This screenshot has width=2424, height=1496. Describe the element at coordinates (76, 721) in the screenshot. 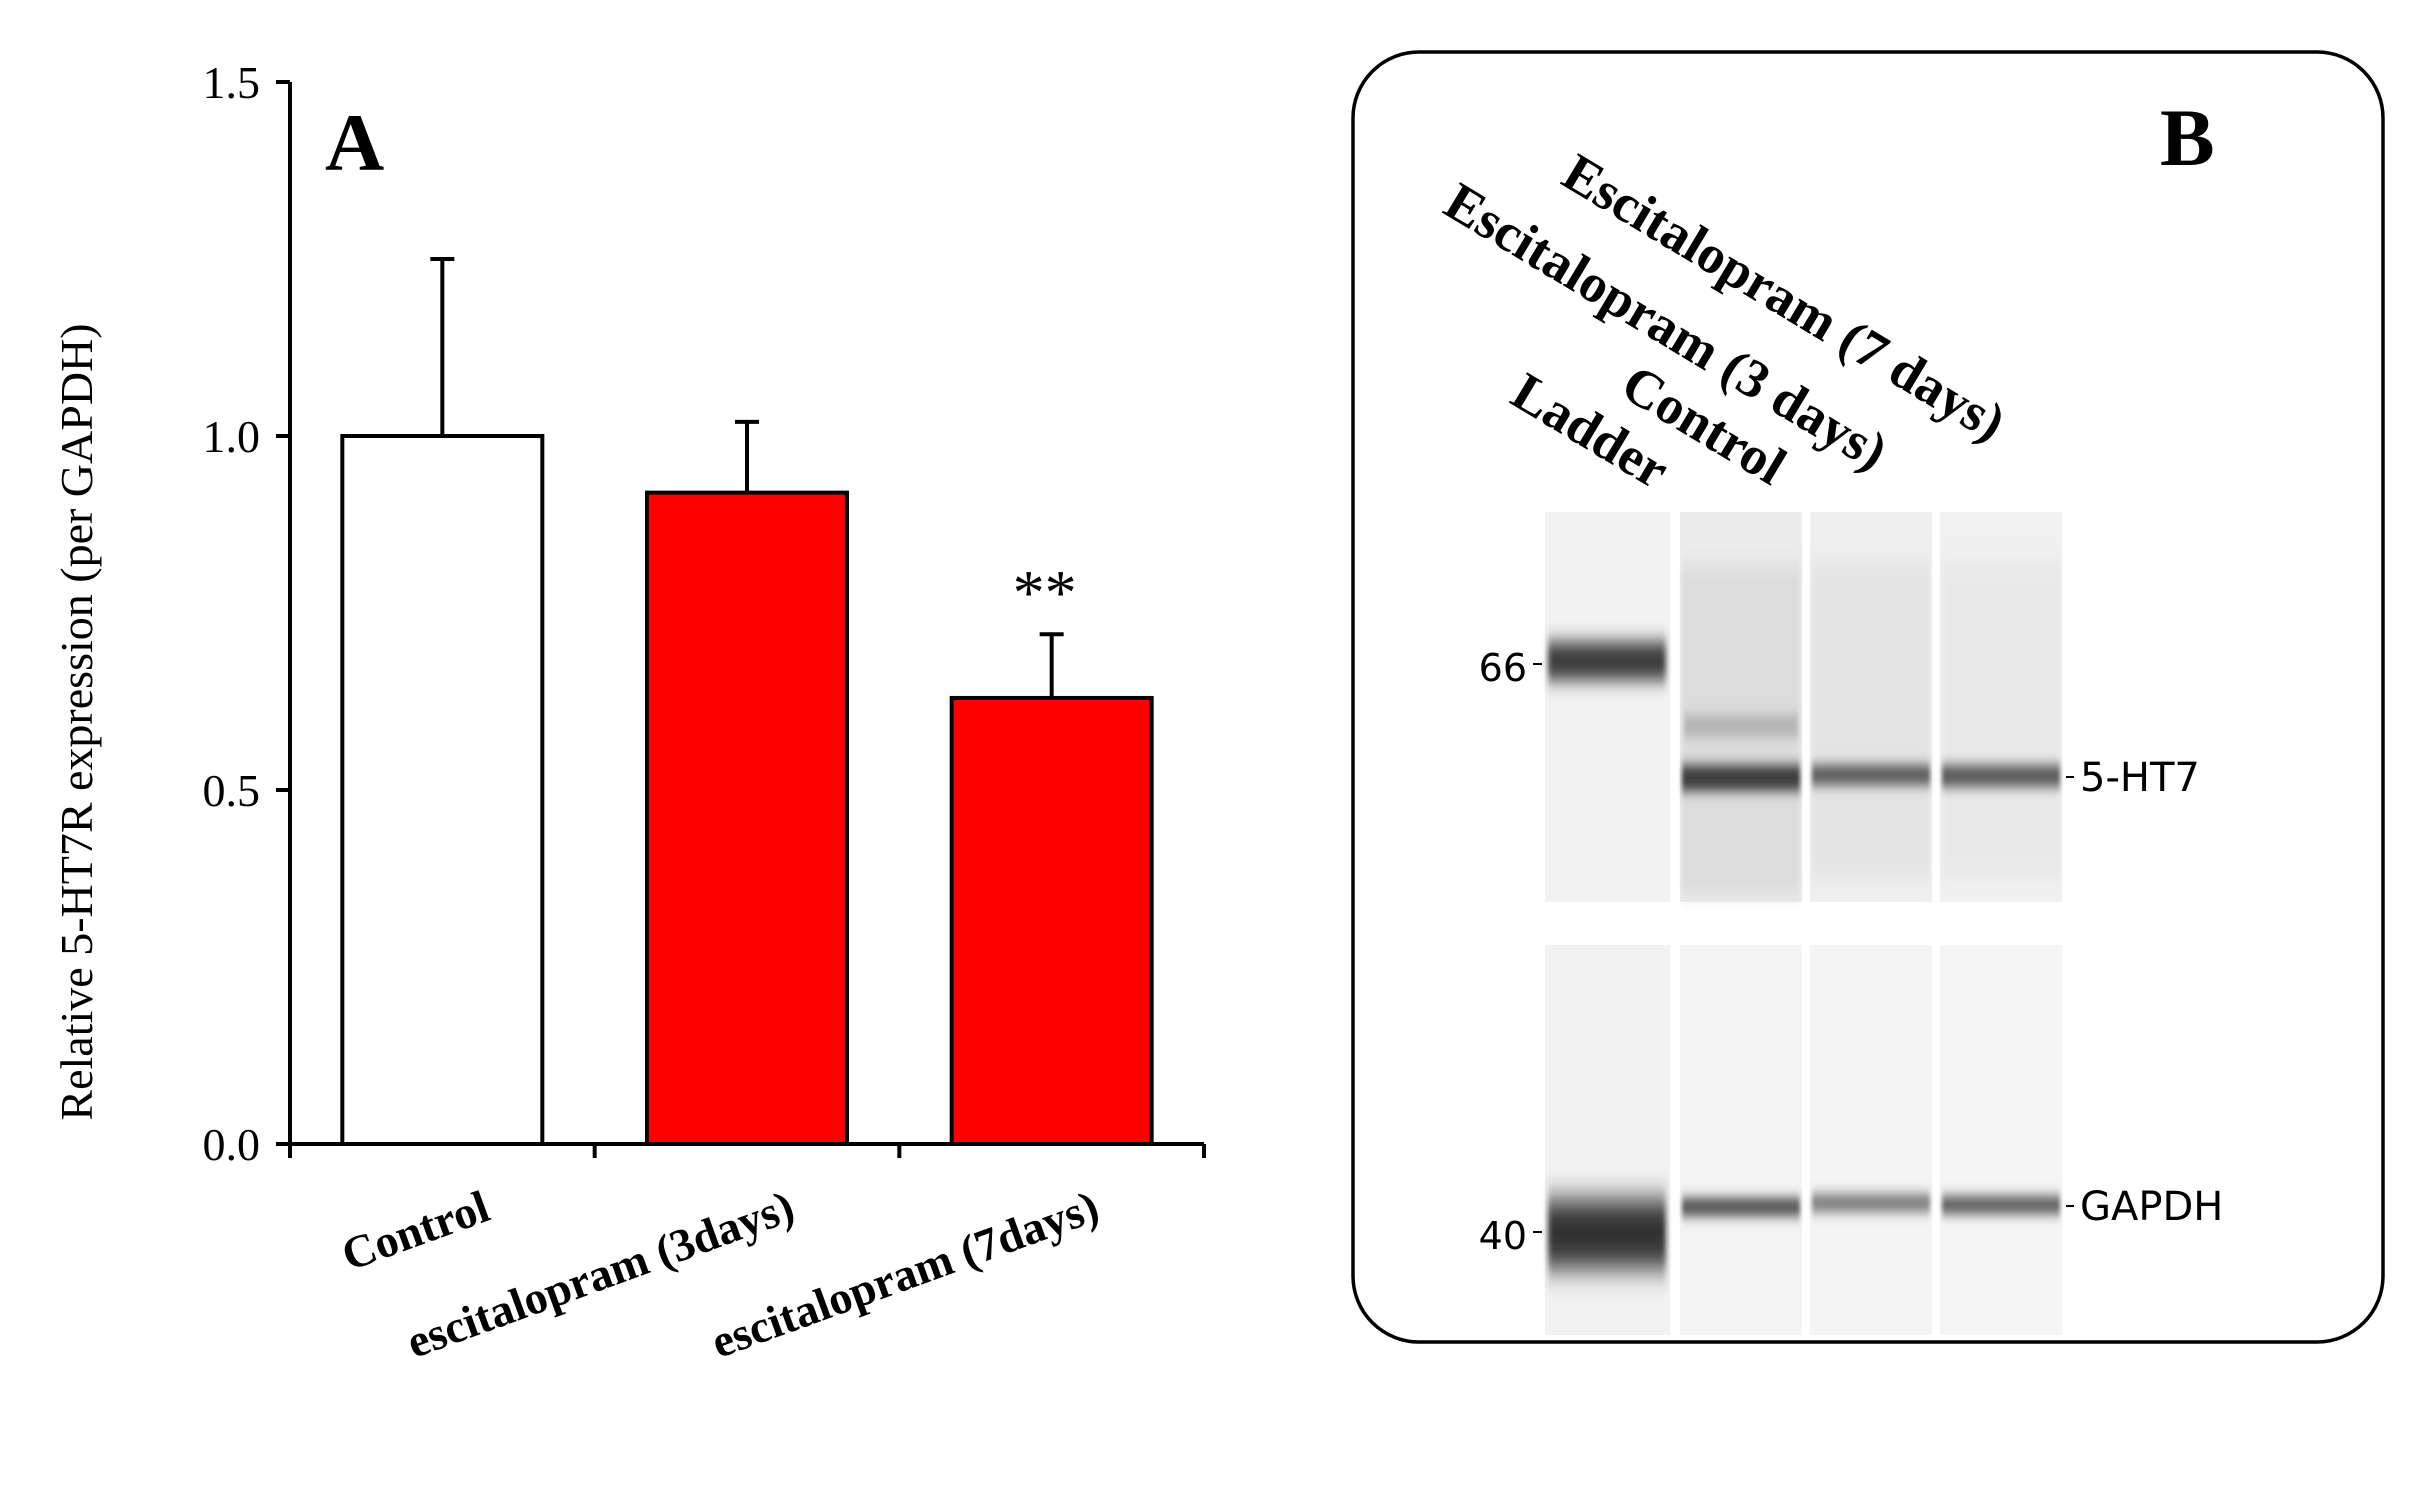

I see `y-axis-label: Relative 5-HT7R expression (per GAPDH)` at that location.